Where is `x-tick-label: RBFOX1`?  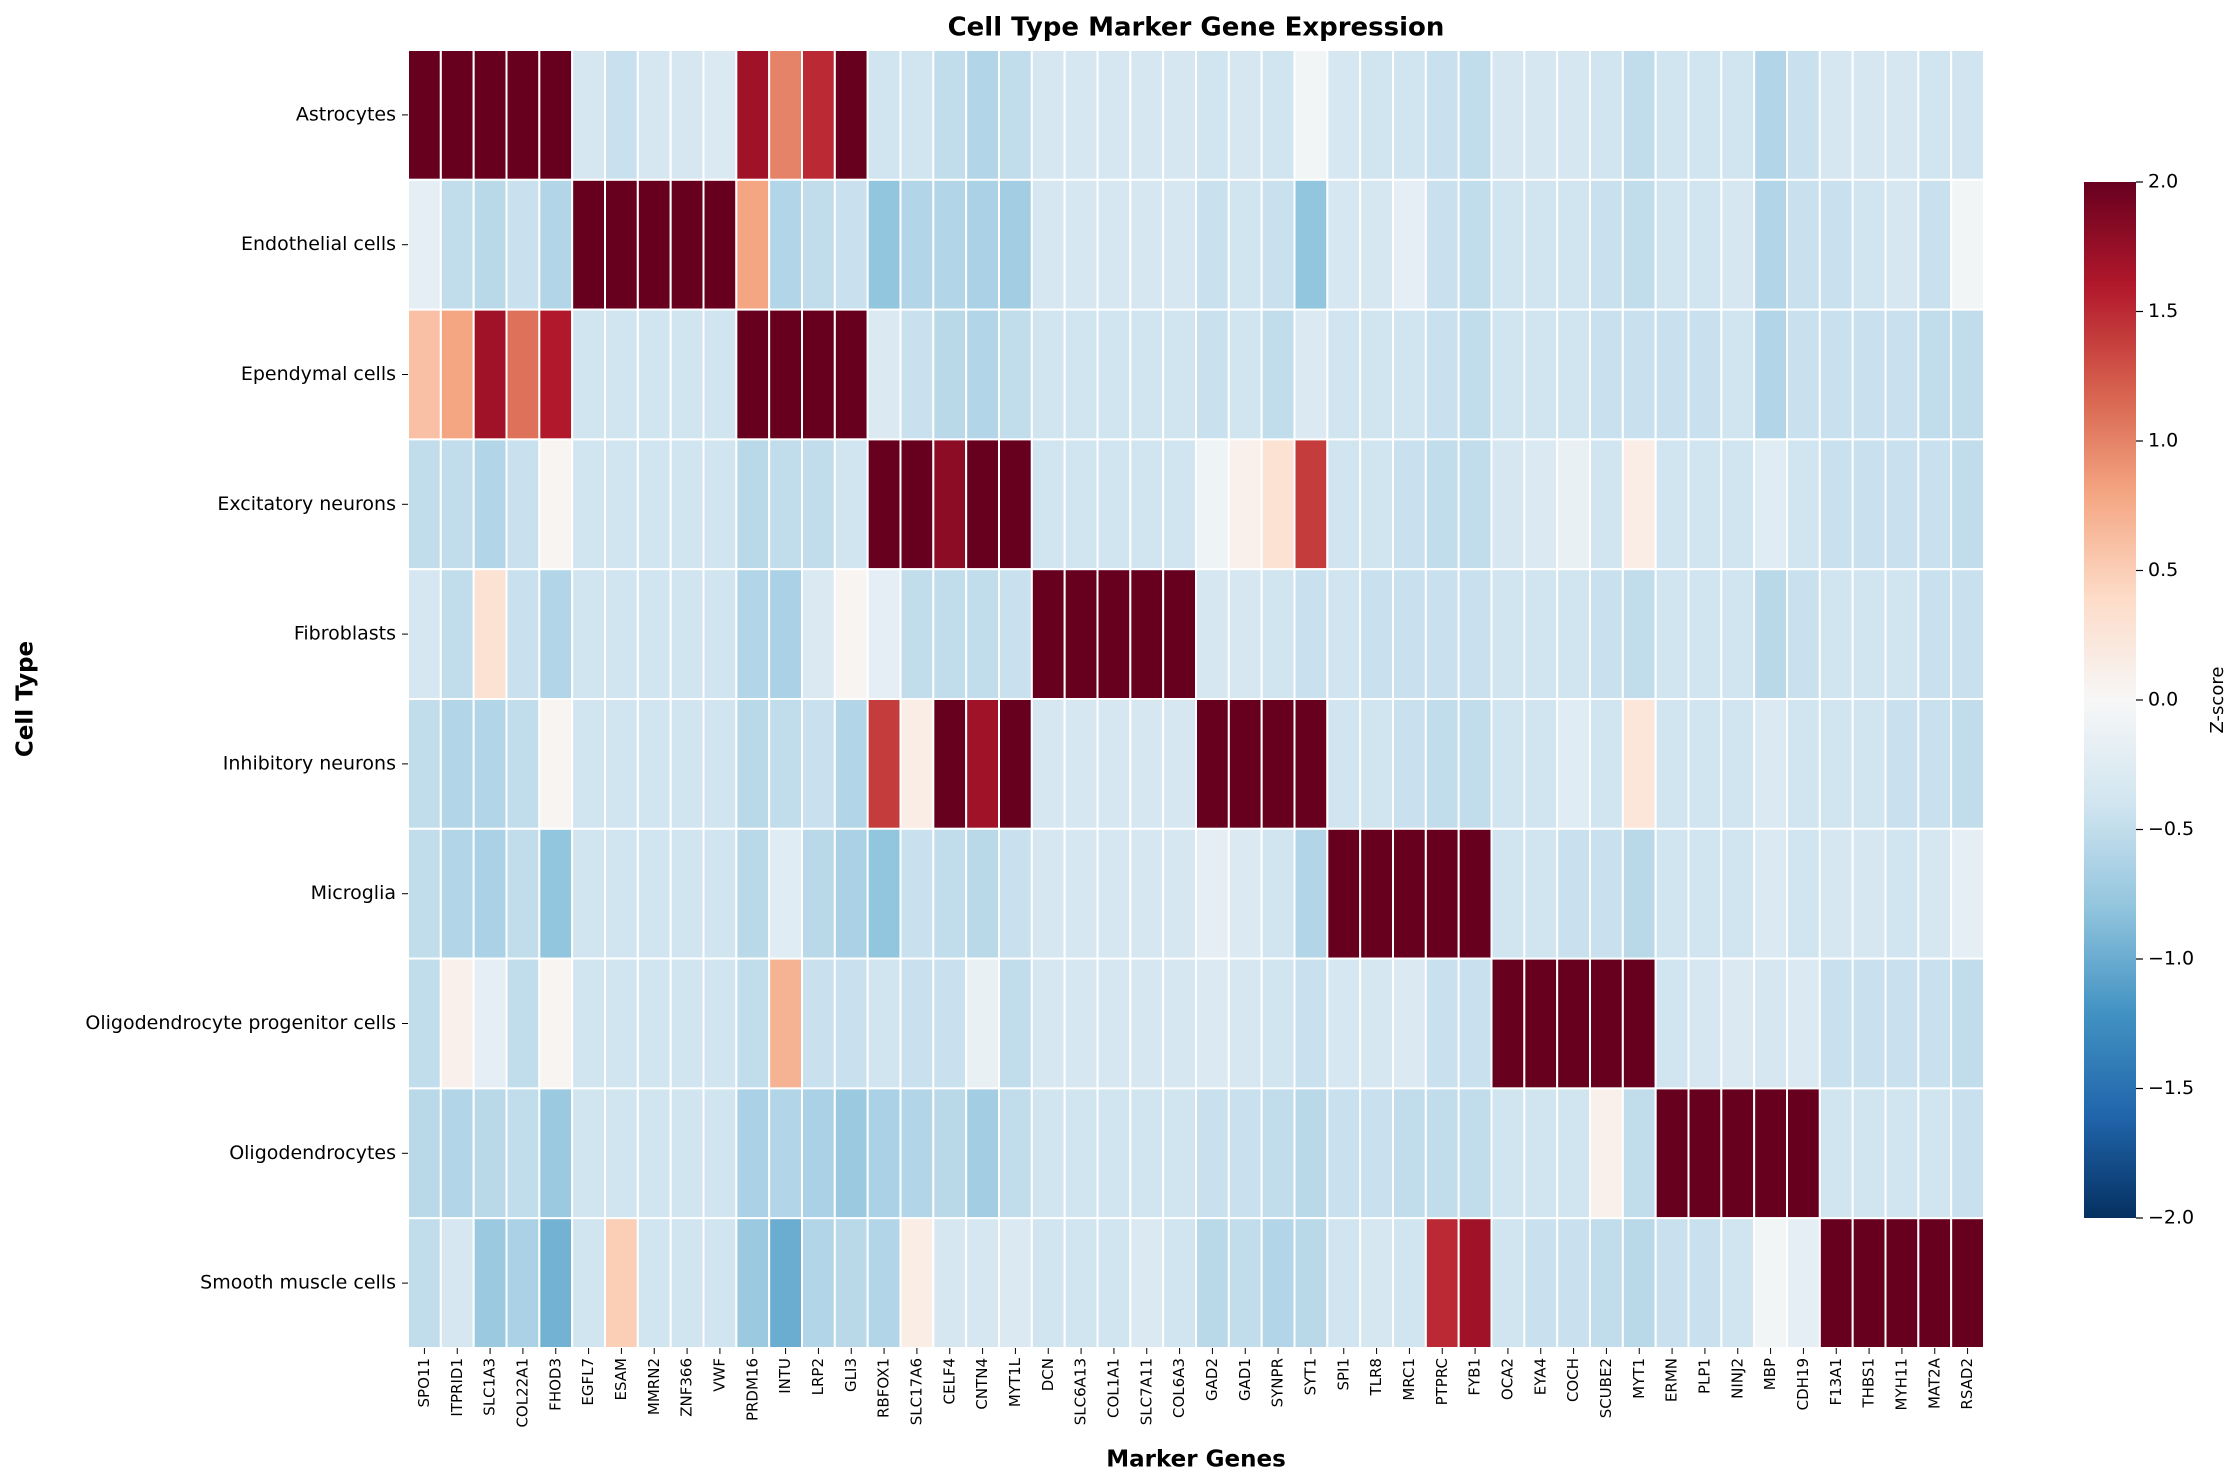 x-tick-label: RBFOX1 is located at coordinates (884, 1388).